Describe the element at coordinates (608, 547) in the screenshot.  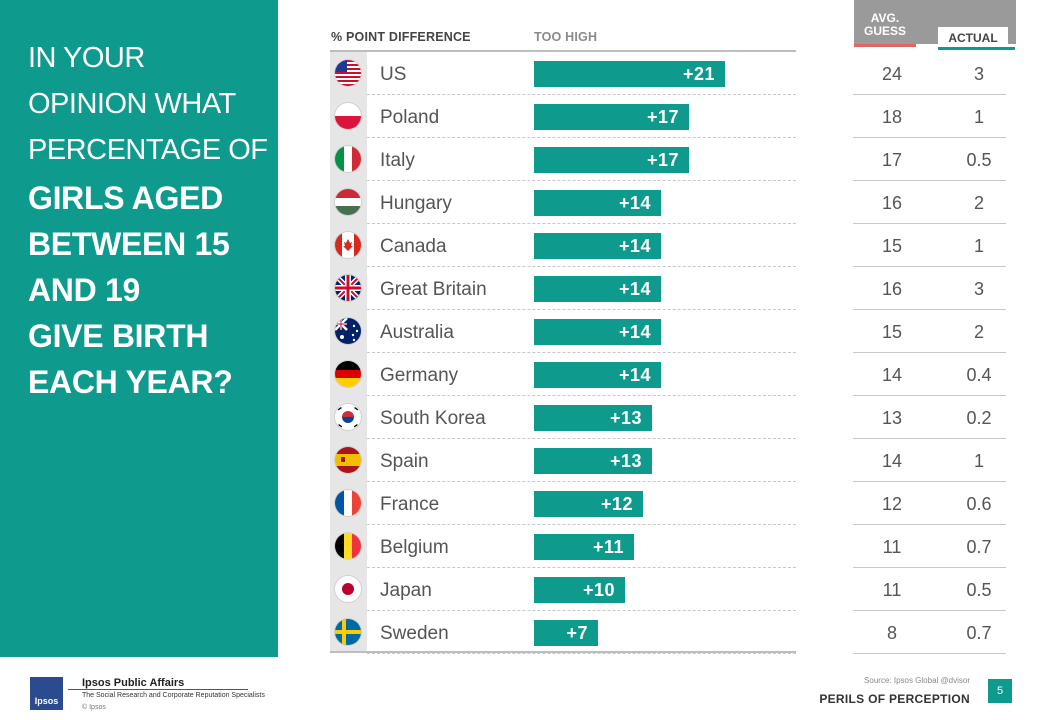
I see `bar-value-label: +11` at that location.